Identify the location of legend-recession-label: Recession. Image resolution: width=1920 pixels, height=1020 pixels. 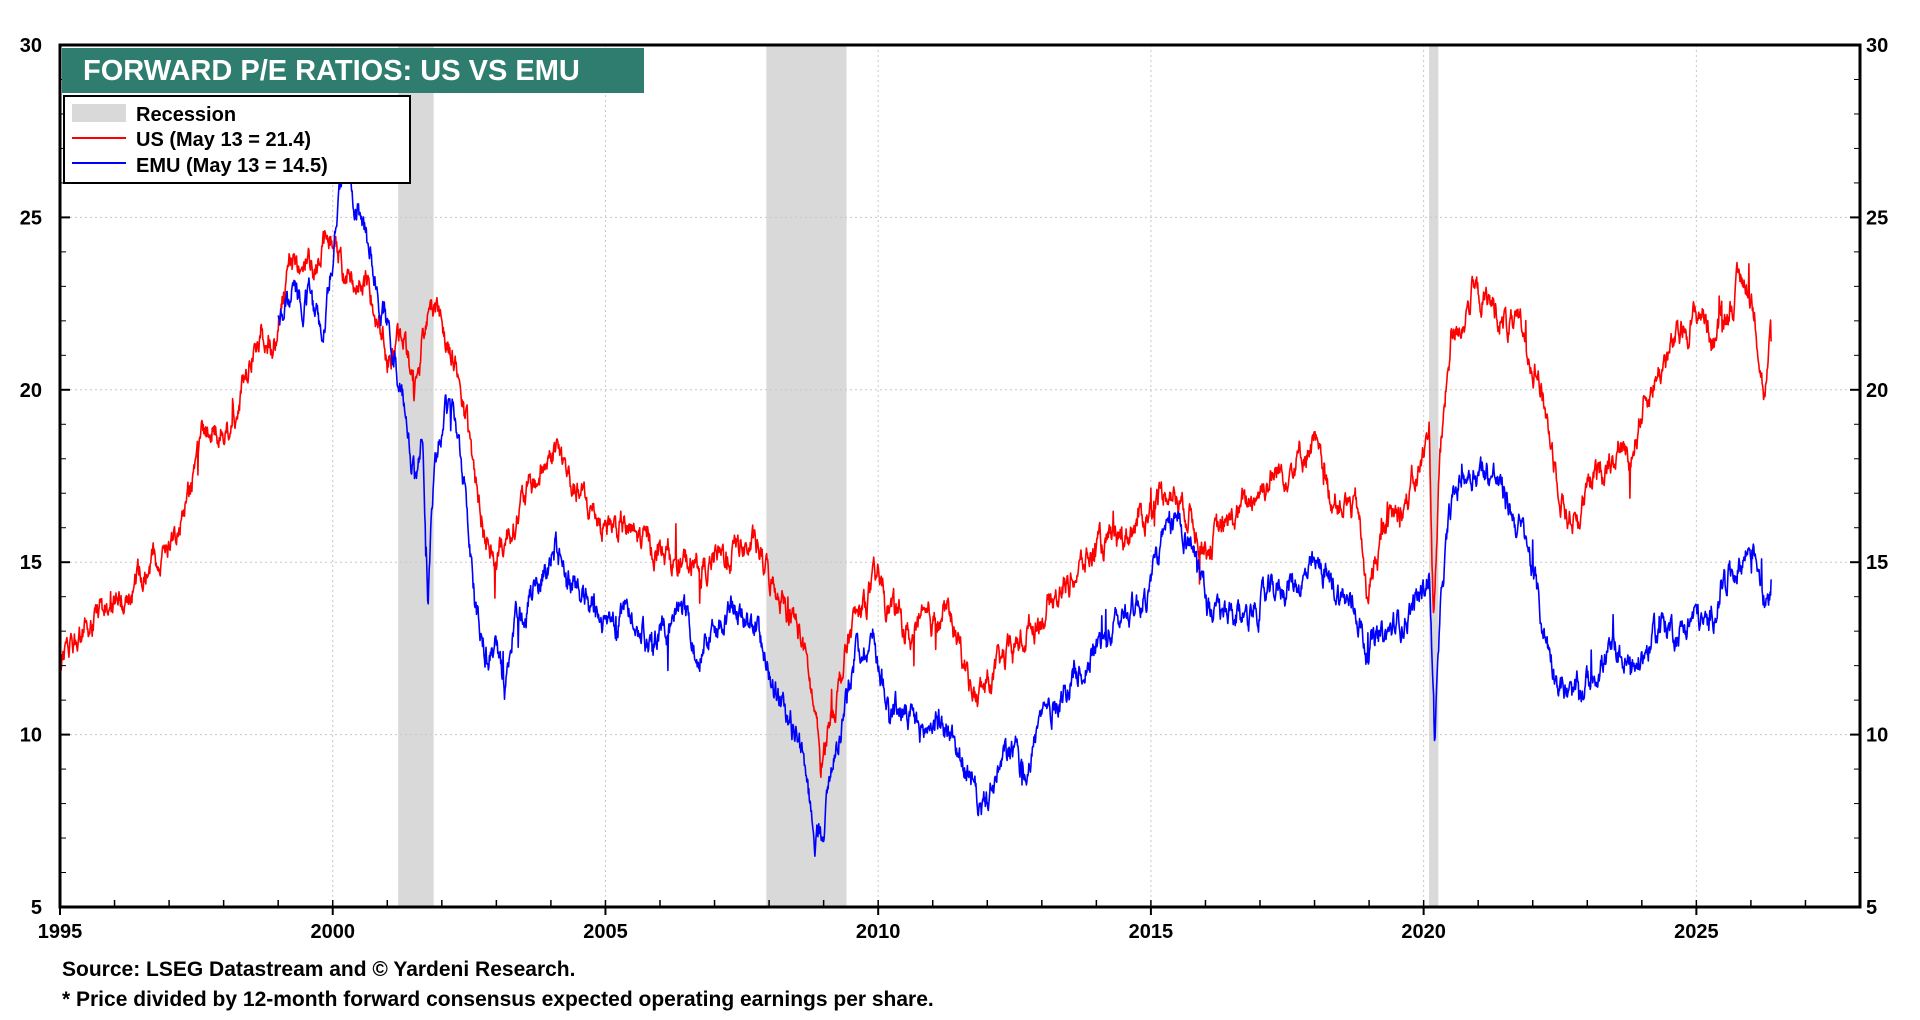
(186, 115).